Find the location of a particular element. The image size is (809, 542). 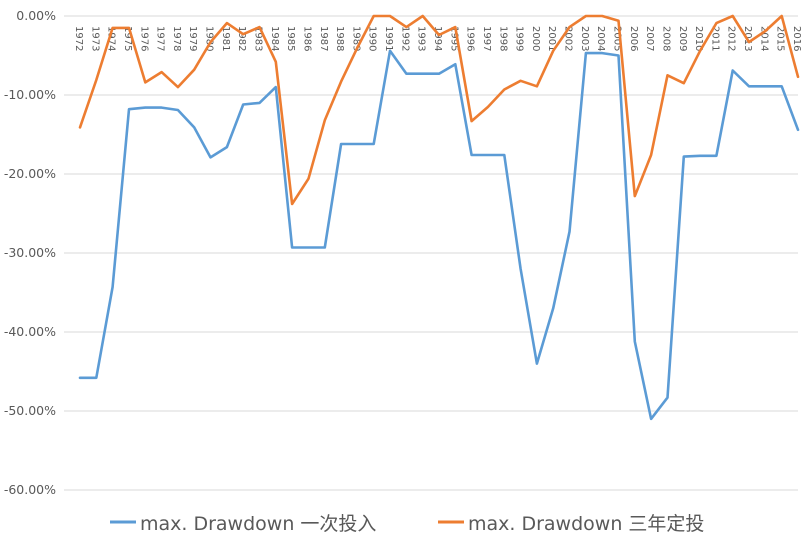

y-tick-label: -10.00% is located at coordinates (30, 94).